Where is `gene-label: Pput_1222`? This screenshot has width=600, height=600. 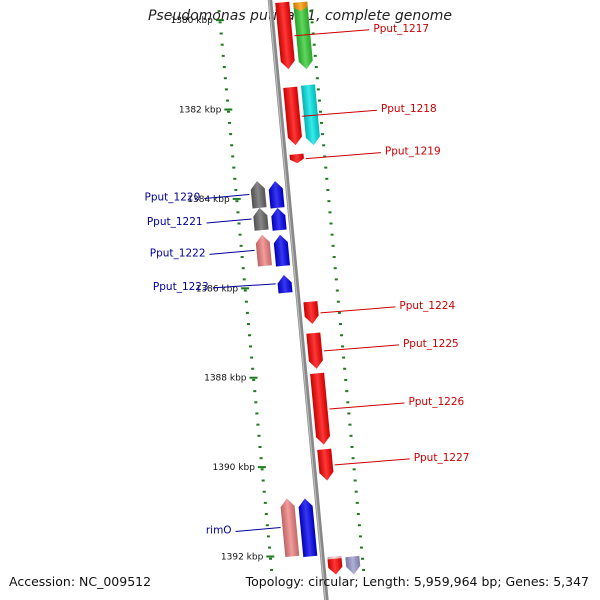
gene-label: Pput_1222 is located at coordinates (178, 253).